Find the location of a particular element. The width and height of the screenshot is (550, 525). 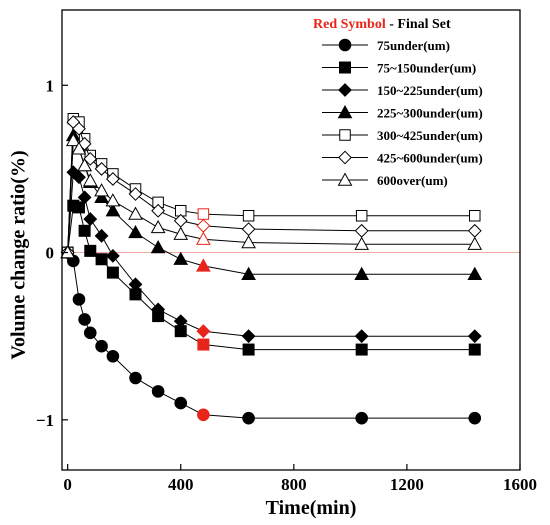

legend-title: Red Symbol - Final Set is located at coordinates (382, 24).